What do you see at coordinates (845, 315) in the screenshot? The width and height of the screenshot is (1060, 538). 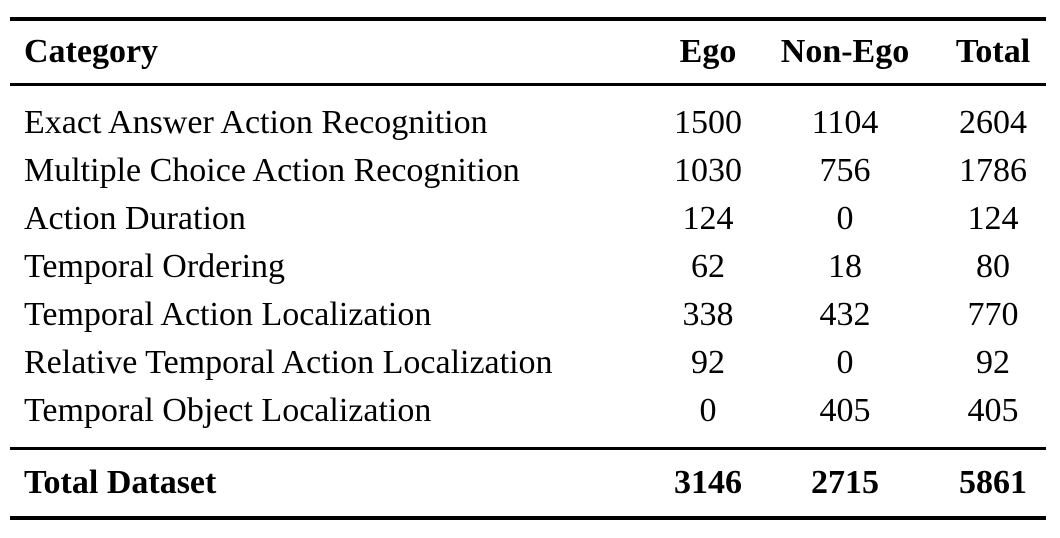 I see `row-non-ego-value: 432` at bounding box center [845, 315].